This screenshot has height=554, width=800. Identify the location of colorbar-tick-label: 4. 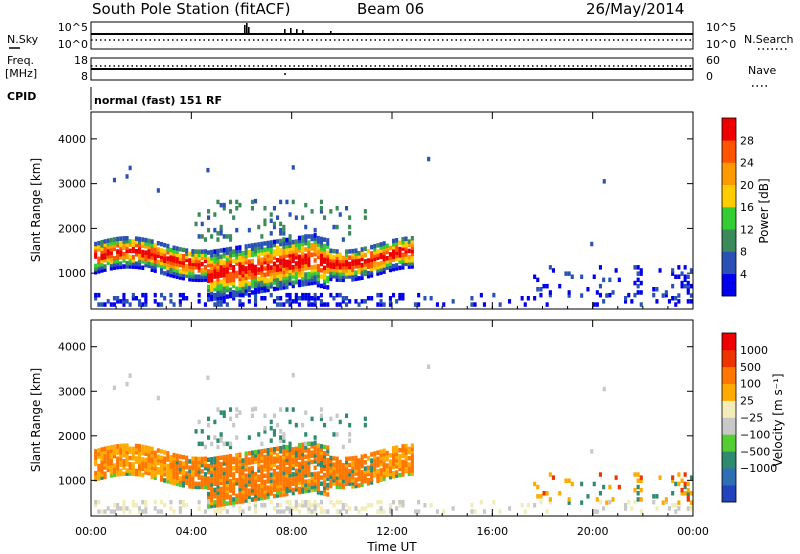
(743, 274).